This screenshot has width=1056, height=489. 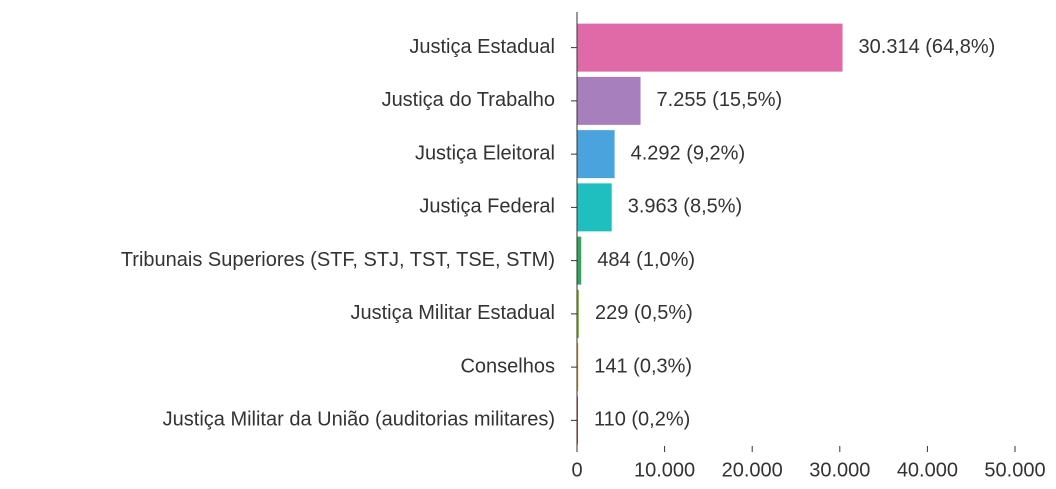 I want to click on value-label: 484 (1,0%), so click(x=646, y=260).